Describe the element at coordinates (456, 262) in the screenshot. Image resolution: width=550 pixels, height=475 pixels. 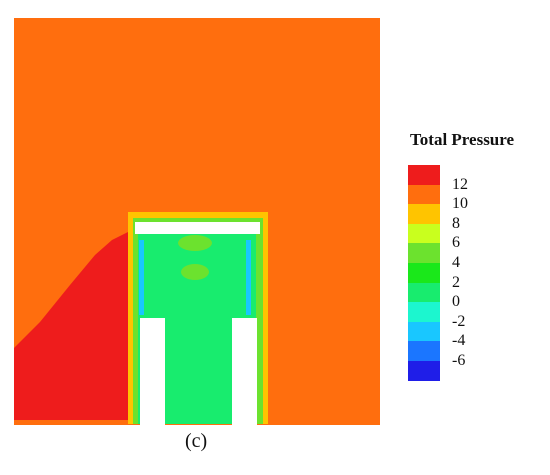
I see `legend-tick-label: 4` at that location.